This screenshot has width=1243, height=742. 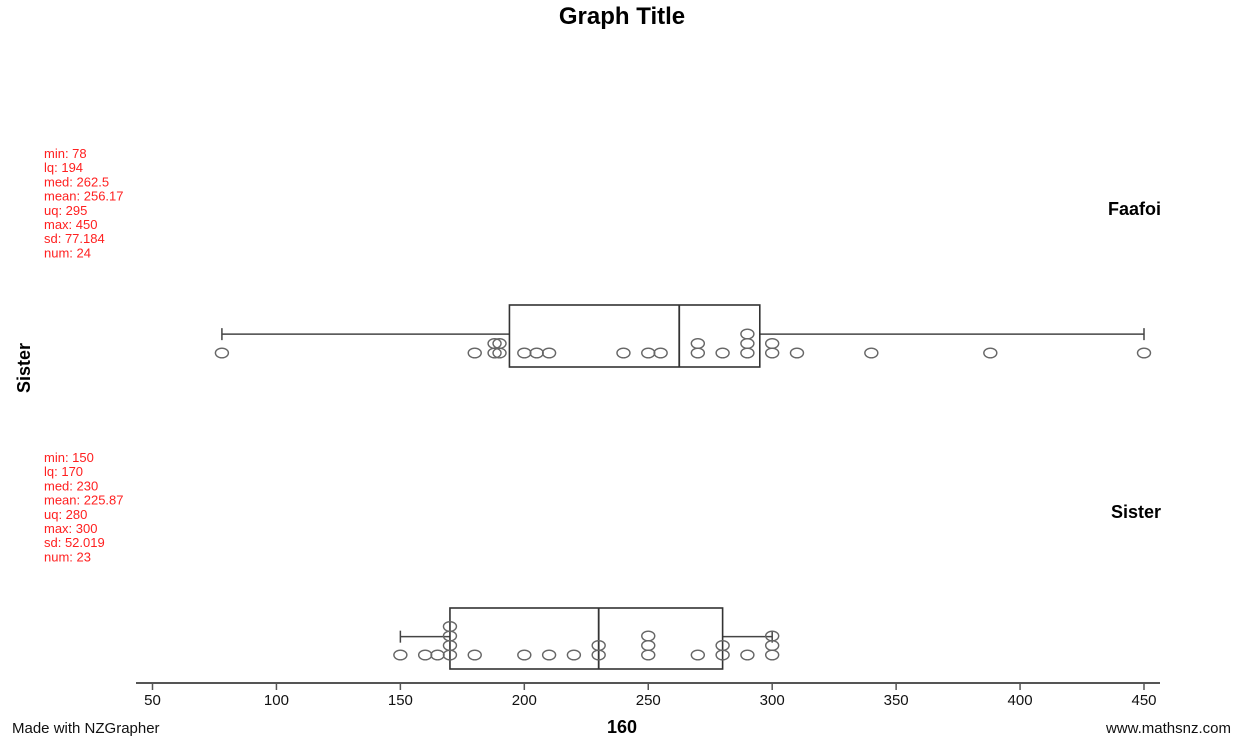 What do you see at coordinates (63, 471) in the screenshot?
I see `summary-stat: lq: 170` at bounding box center [63, 471].